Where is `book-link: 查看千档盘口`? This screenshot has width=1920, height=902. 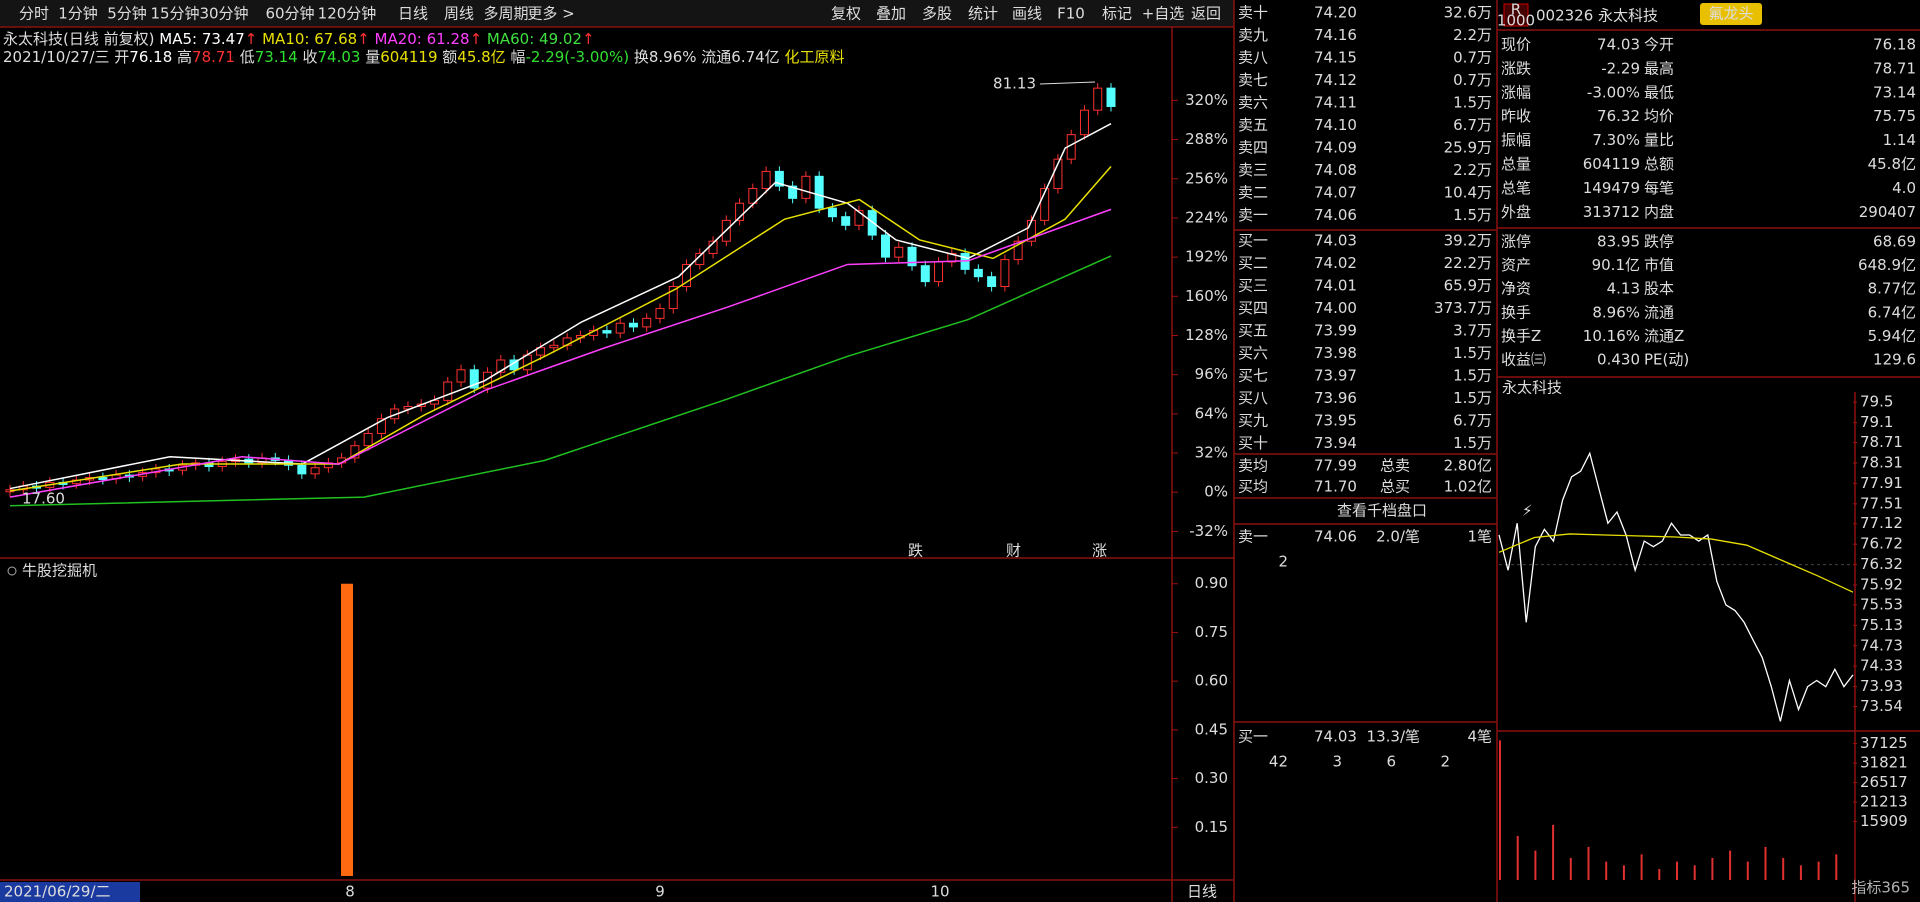
book-link: 查看千档盘口 is located at coordinates (1382, 511).